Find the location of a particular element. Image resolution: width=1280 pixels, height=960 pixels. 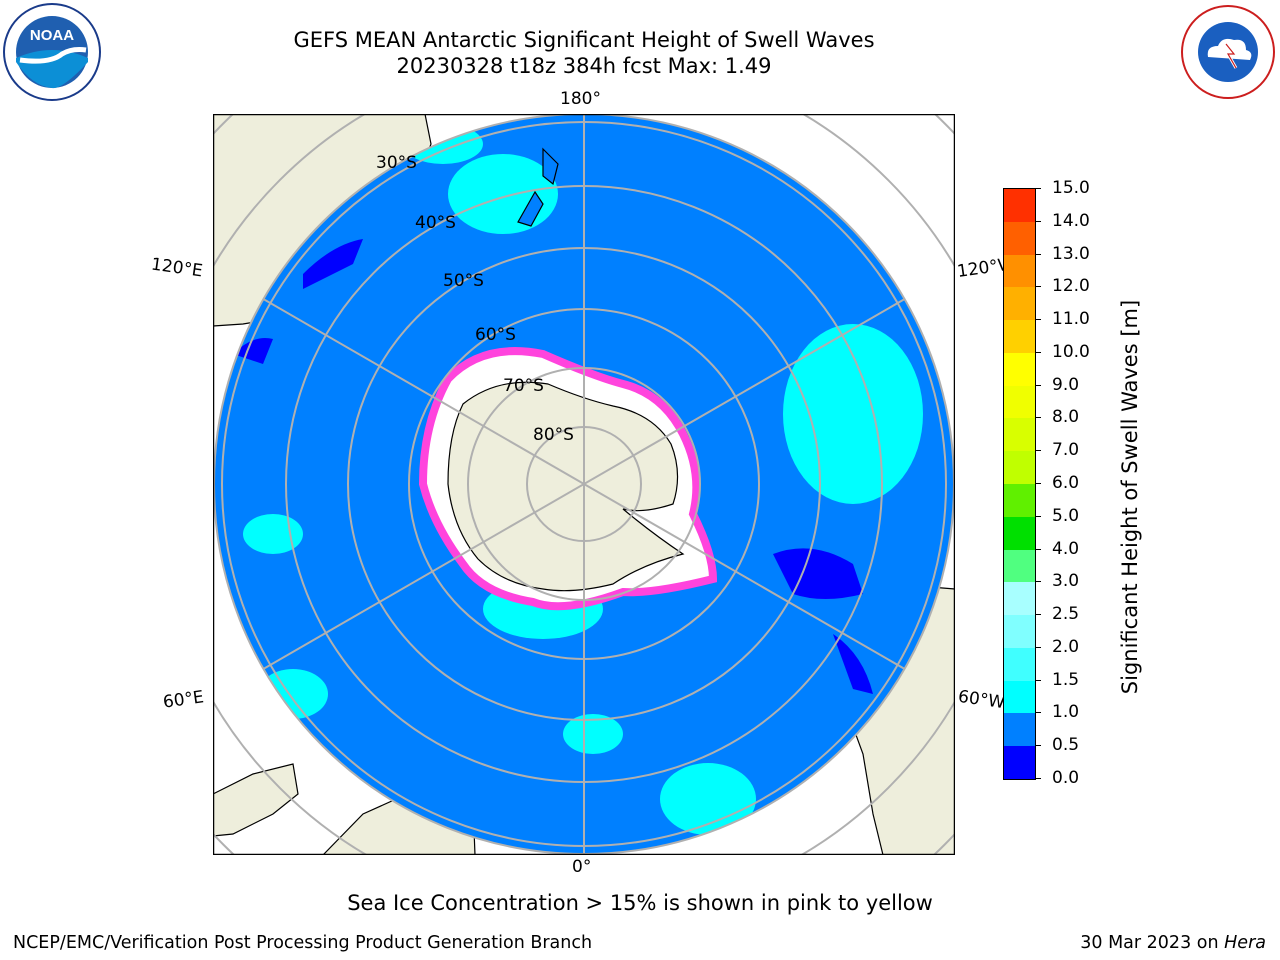

nws-logo is located at coordinates (1228, 52).